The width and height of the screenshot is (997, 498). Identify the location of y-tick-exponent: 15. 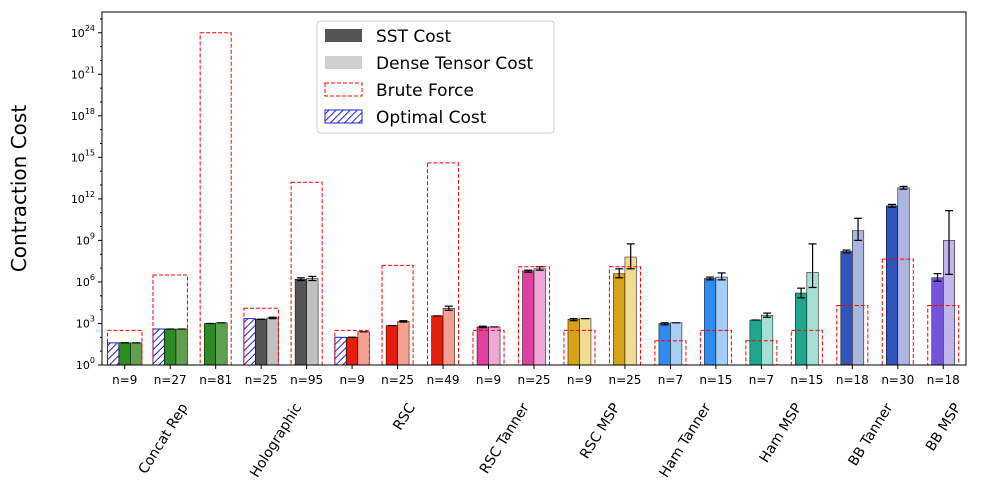
(90, 152).